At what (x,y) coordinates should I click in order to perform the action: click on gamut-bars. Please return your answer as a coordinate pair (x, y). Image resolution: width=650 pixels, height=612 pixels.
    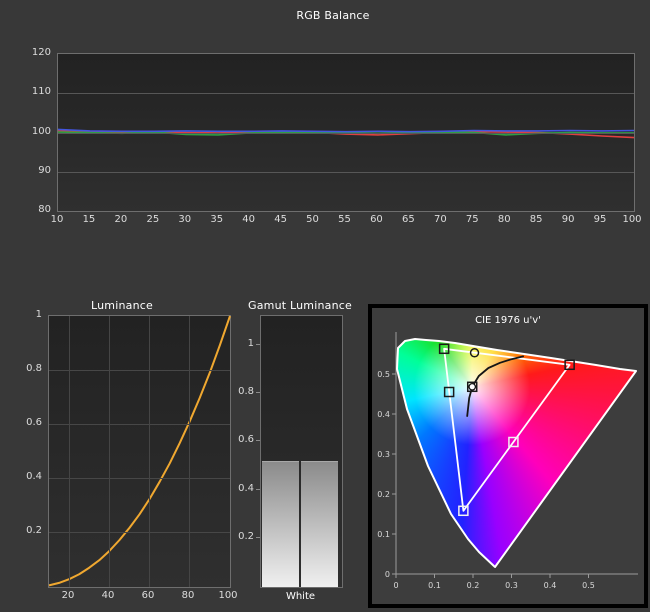
    Looking at the image, I should click on (301, 451).